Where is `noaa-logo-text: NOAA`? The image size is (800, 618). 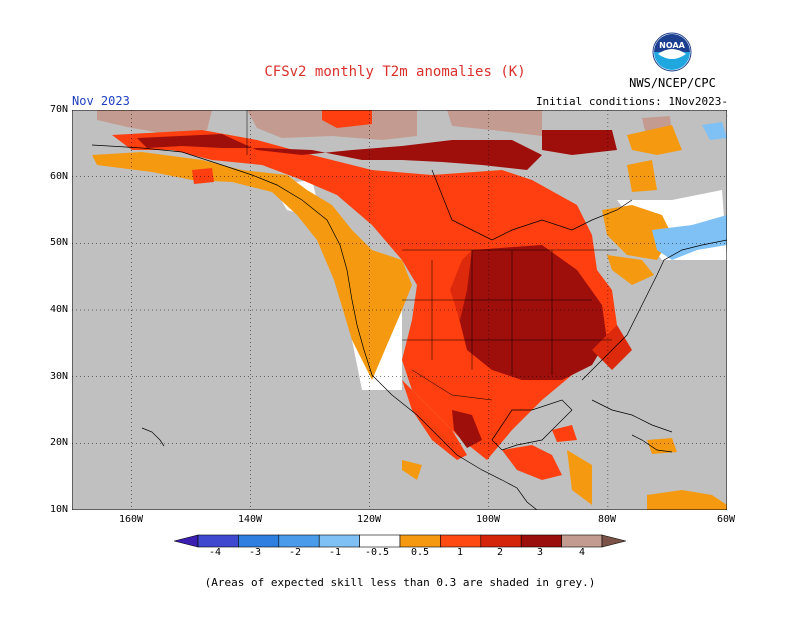
noaa-logo-text: NOAA is located at coordinates (672, 45).